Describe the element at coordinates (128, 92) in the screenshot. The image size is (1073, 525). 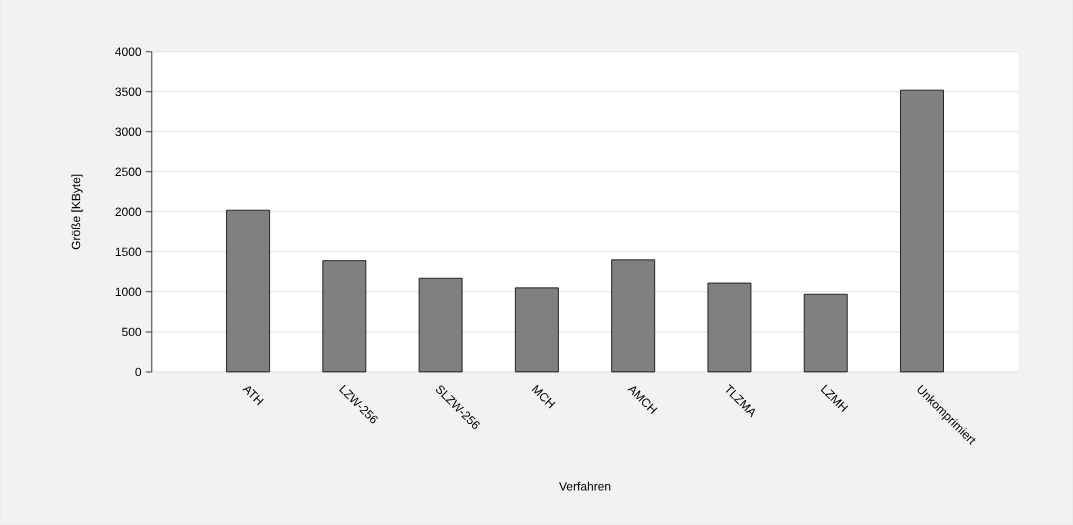
I see `y-tick-label: 3500` at that location.